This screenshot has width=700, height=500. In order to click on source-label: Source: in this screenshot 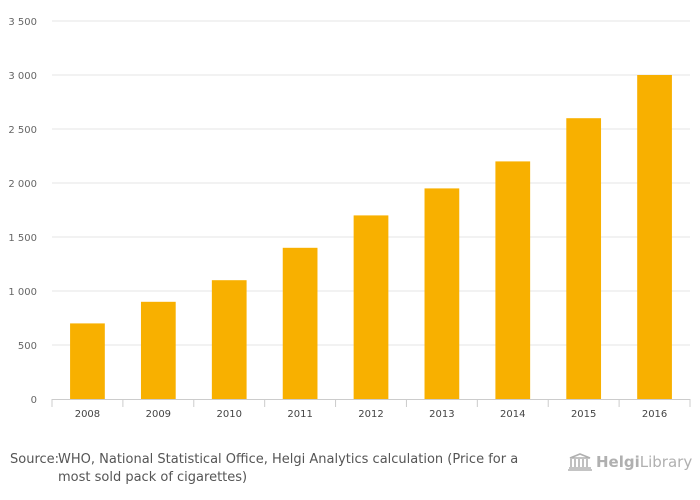, I will do `click(35, 459)`.